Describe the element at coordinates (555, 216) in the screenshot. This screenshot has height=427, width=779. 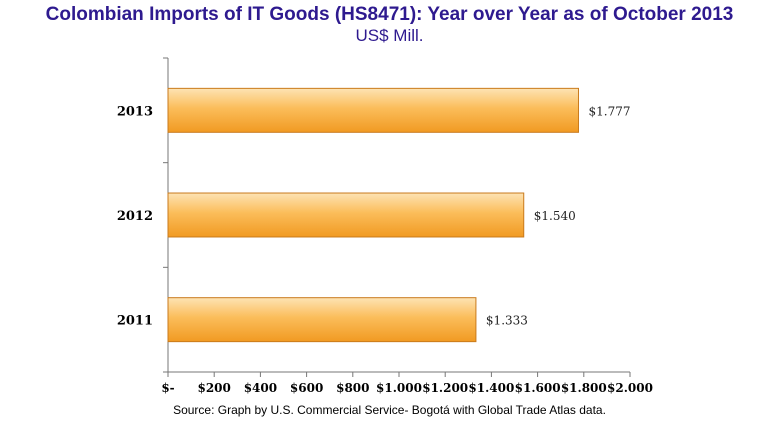
I see `data-label: $1.540` at that location.